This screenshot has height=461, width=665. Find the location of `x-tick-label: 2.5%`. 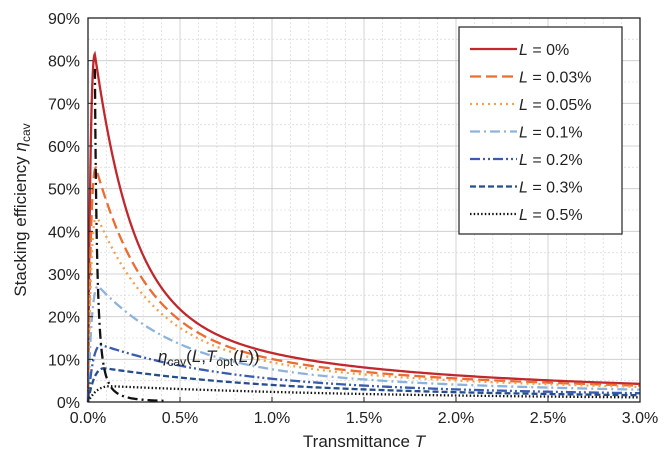

x-tick-label: 2.5% is located at coordinates (548, 418).